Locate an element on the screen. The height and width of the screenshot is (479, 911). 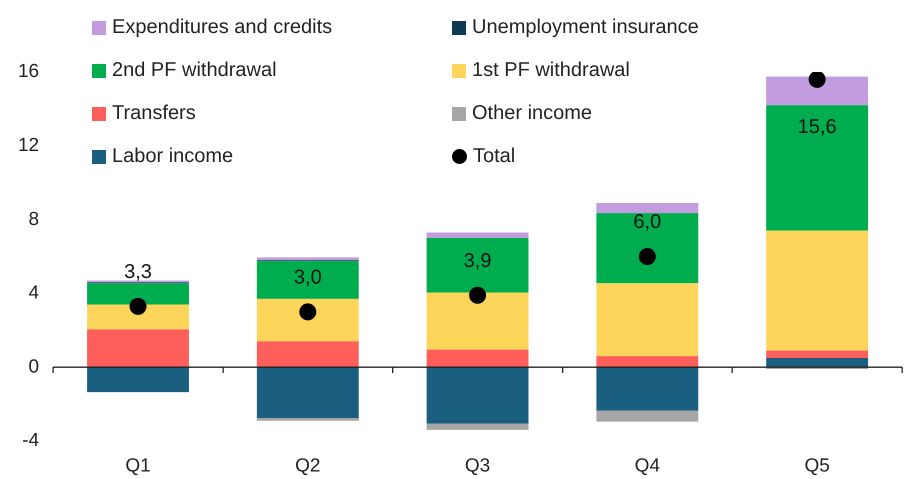
data-label: 6,0 is located at coordinates (647, 222).